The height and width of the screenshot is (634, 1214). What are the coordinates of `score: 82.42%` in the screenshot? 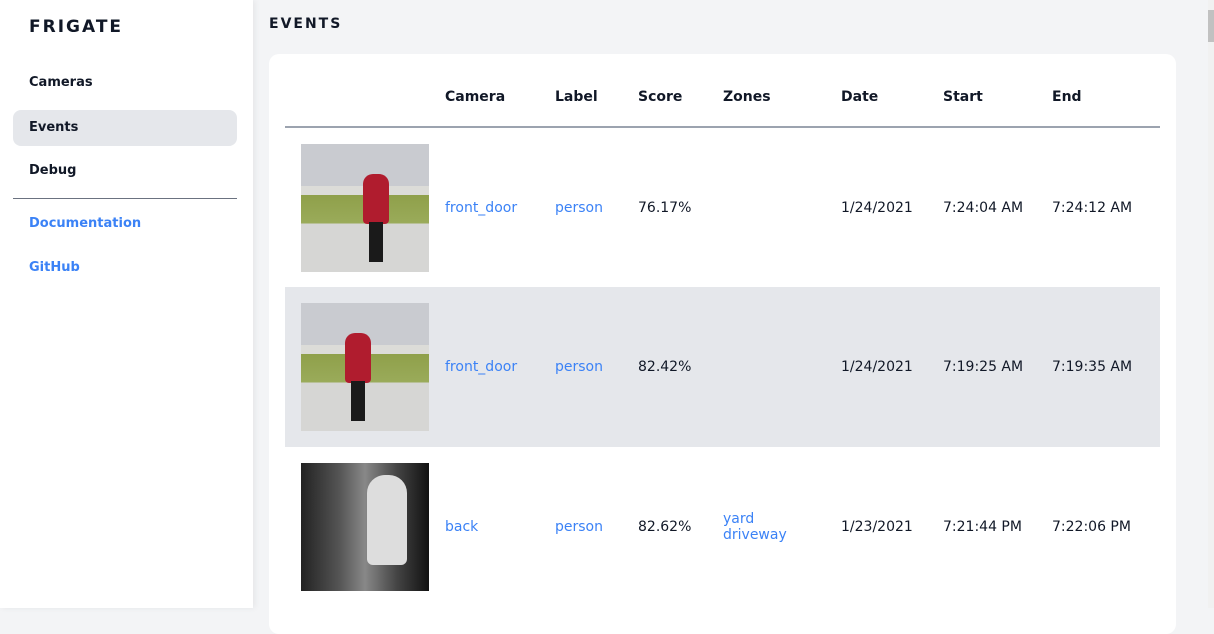 It's located at (680, 367).